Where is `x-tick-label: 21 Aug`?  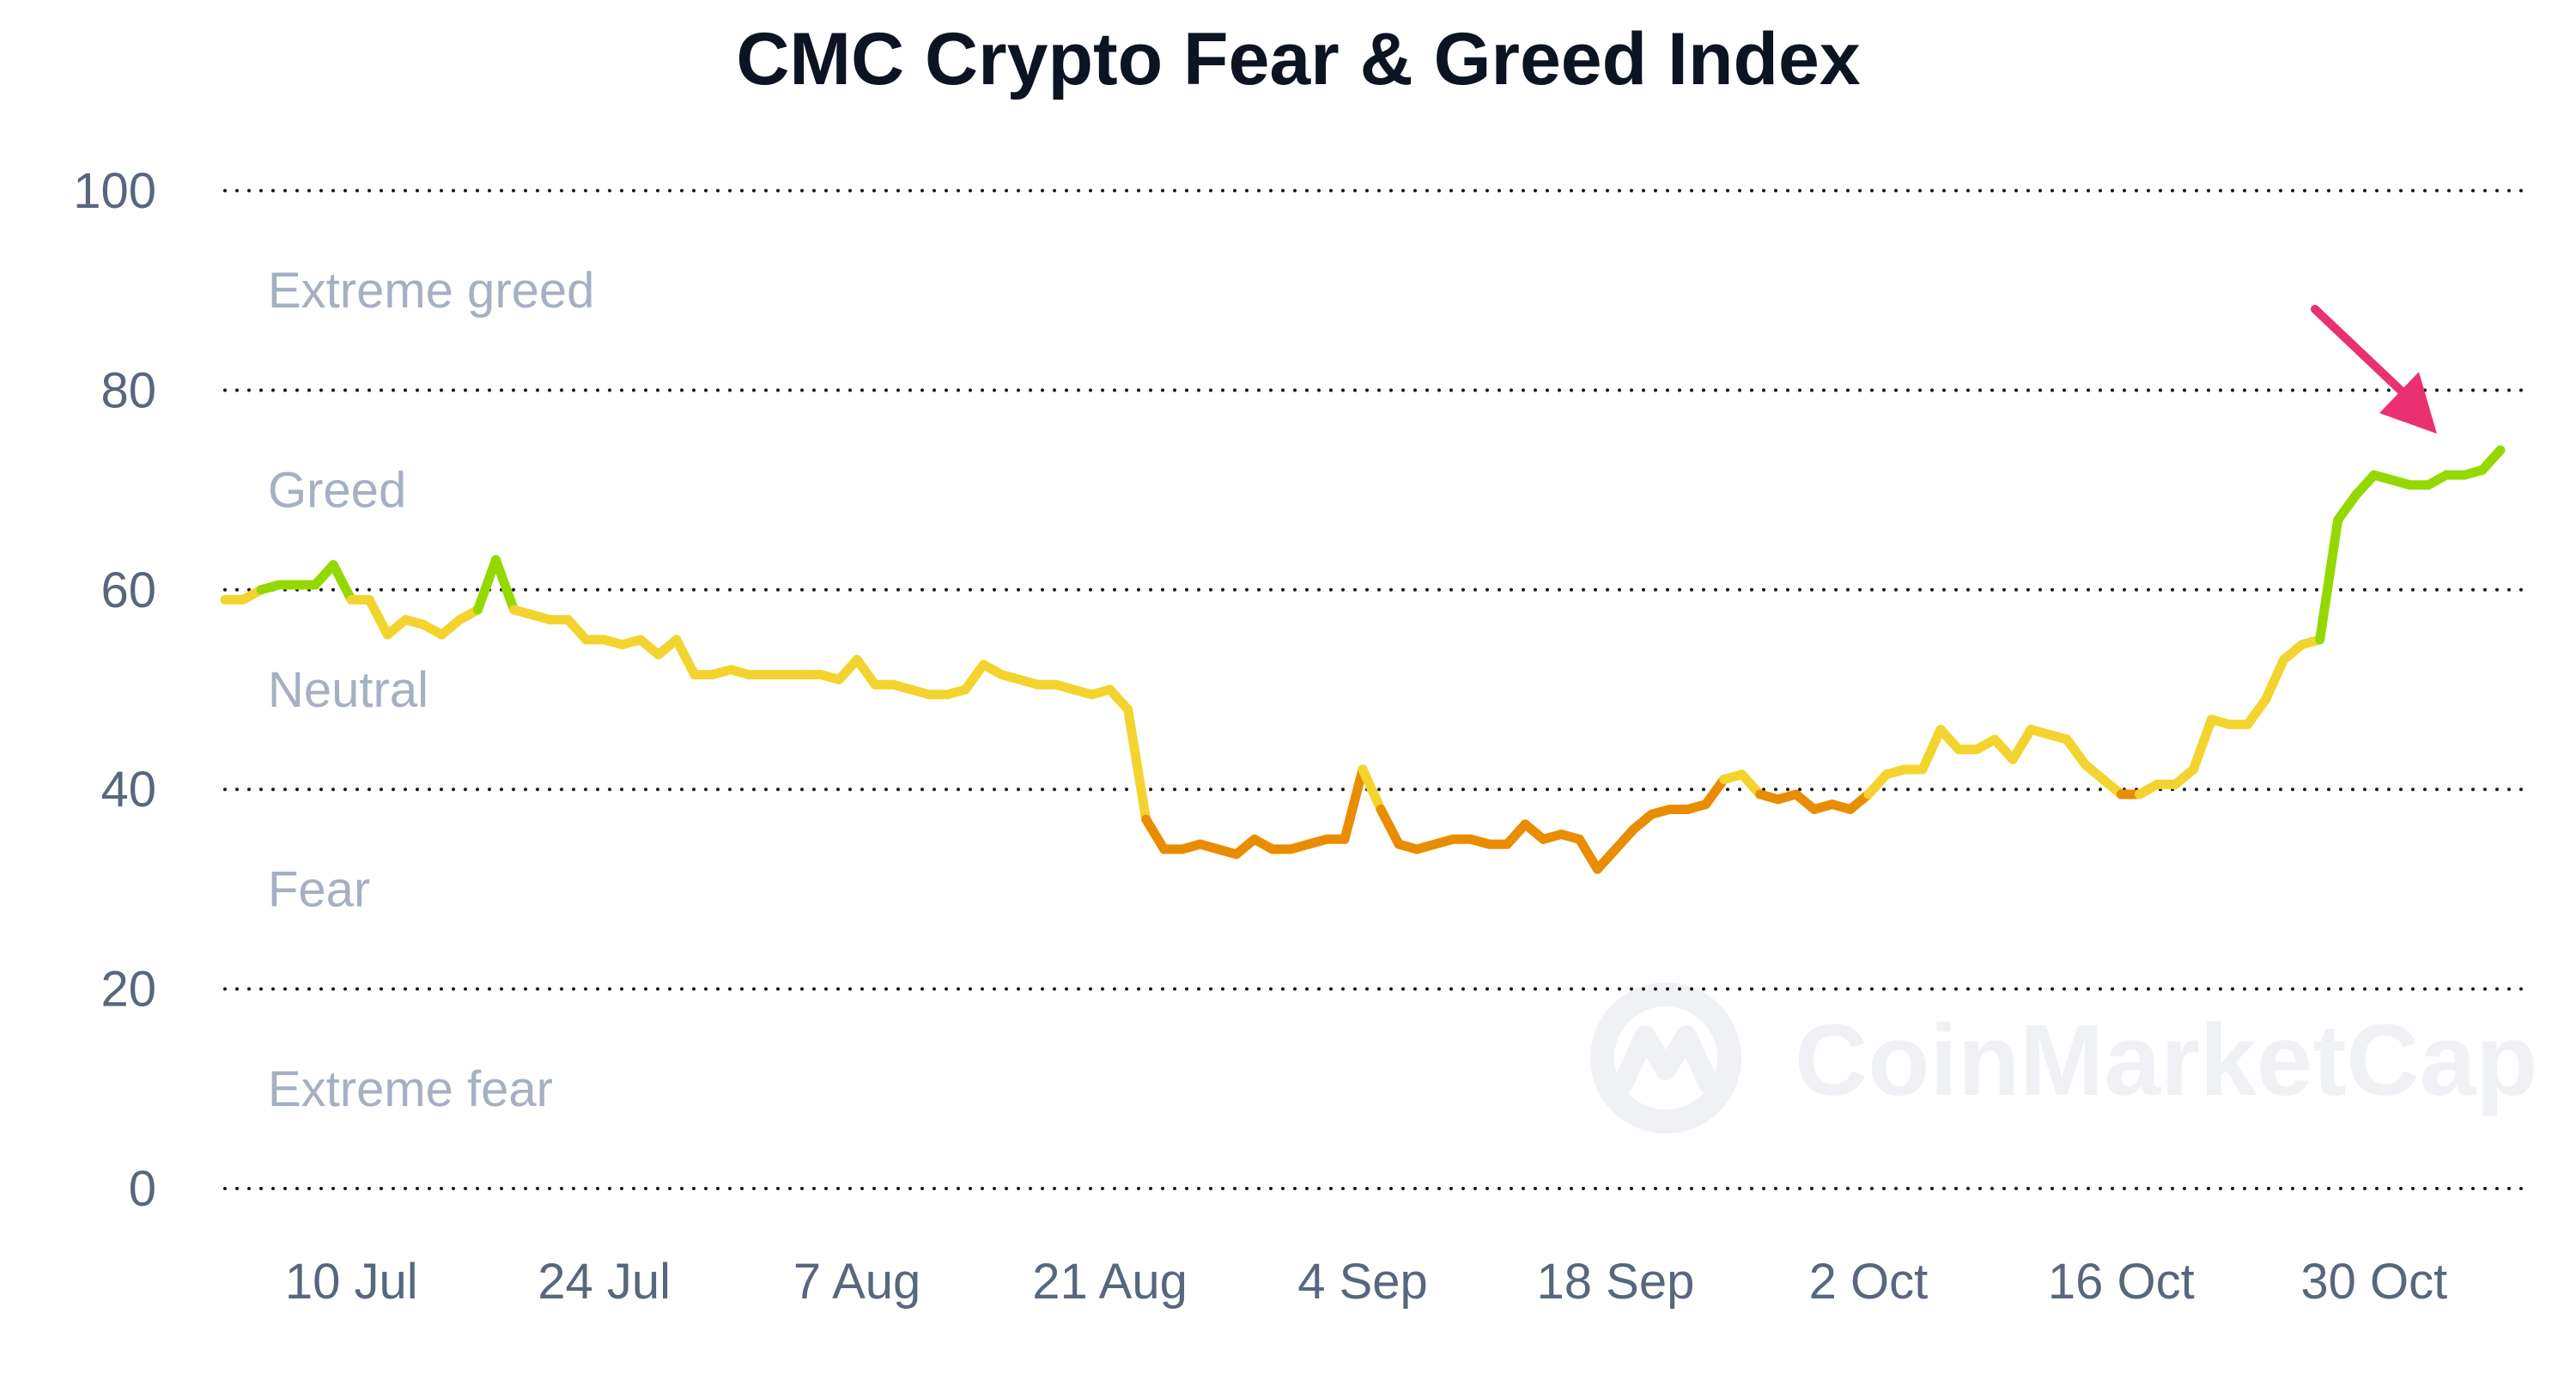
x-tick-label: 21 Aug is located at coordinates (1110, 1282).